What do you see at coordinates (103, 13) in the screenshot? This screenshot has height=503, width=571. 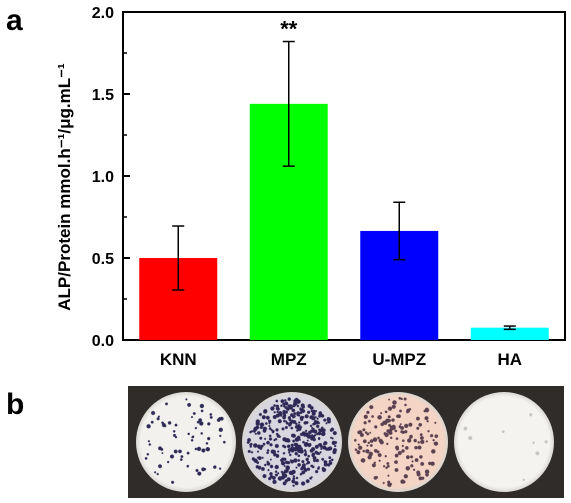 I see `y-tick-label: 2.0` at bounding box center [103, 13].